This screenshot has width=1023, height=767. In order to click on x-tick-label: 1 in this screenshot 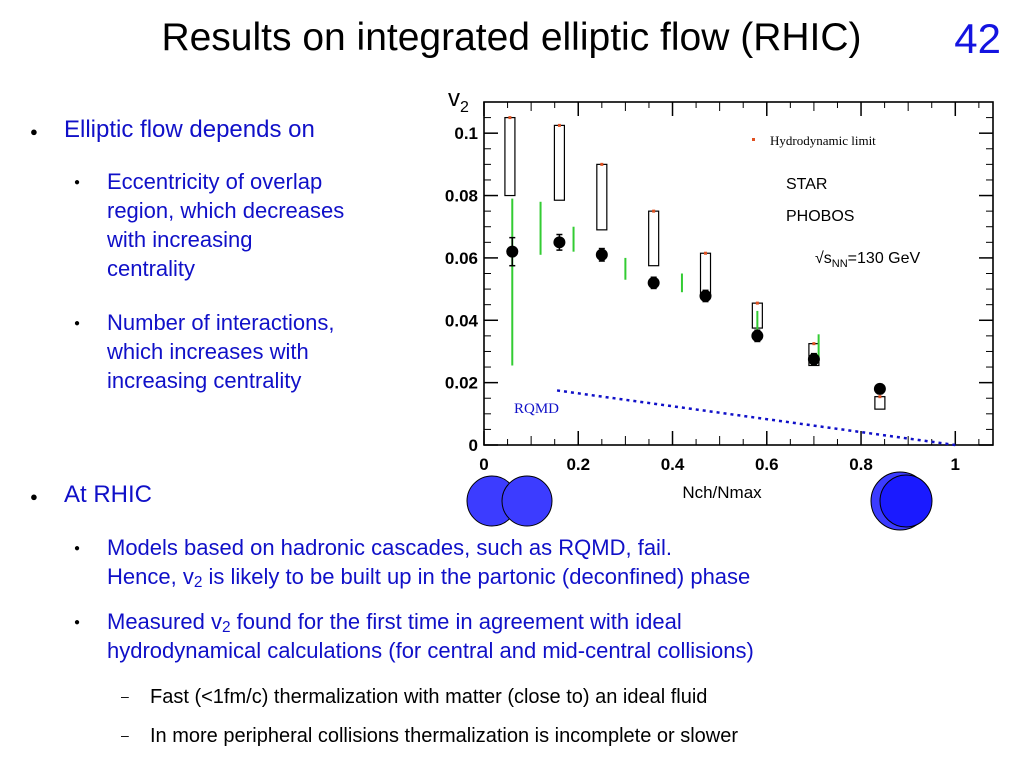, I will do `click(955, 464)`.